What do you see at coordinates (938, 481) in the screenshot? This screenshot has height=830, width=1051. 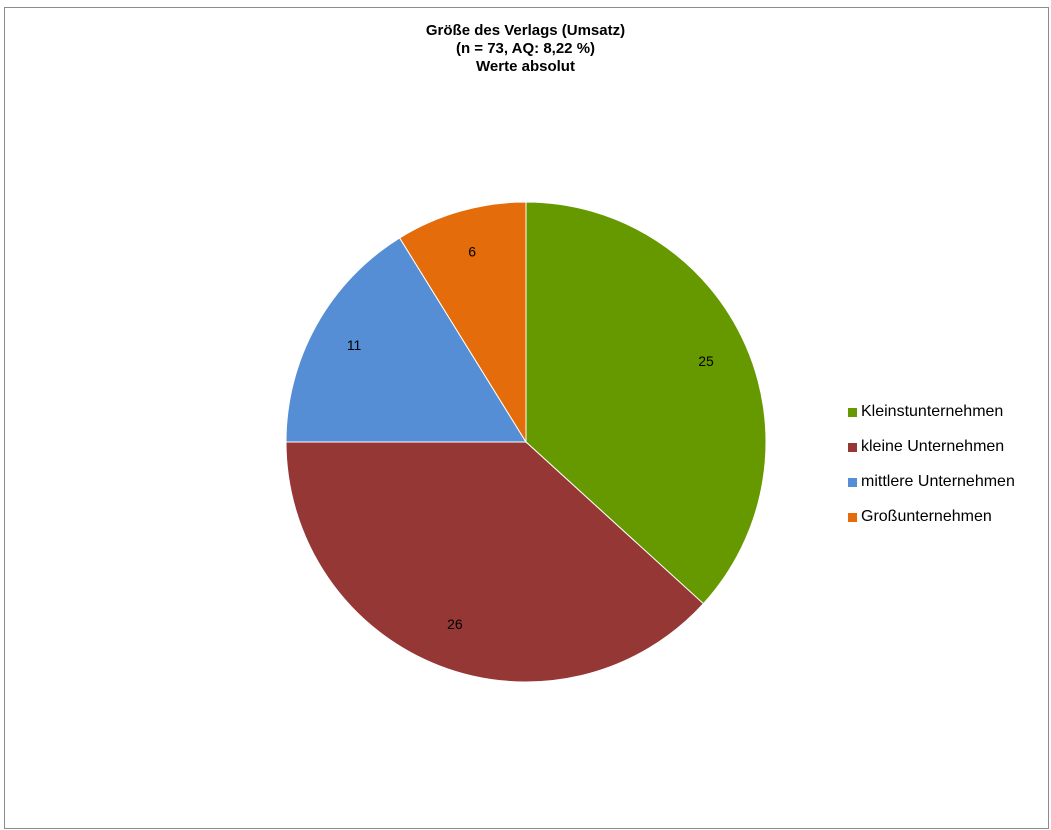 I see `legend-label: mittlere Unternehmen` at bounding box center [938, 481].